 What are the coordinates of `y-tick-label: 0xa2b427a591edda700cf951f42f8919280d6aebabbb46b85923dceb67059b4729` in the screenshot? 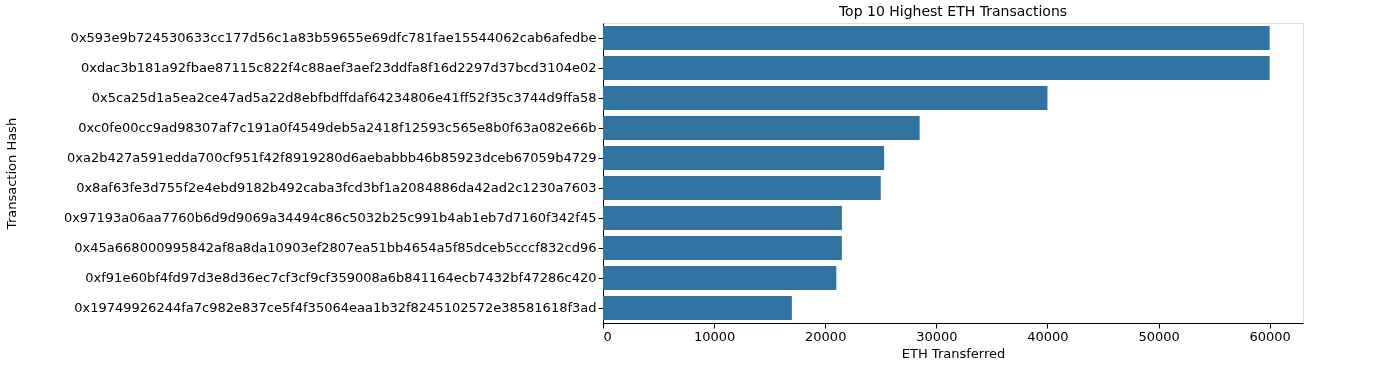 It's located at (332, 157).